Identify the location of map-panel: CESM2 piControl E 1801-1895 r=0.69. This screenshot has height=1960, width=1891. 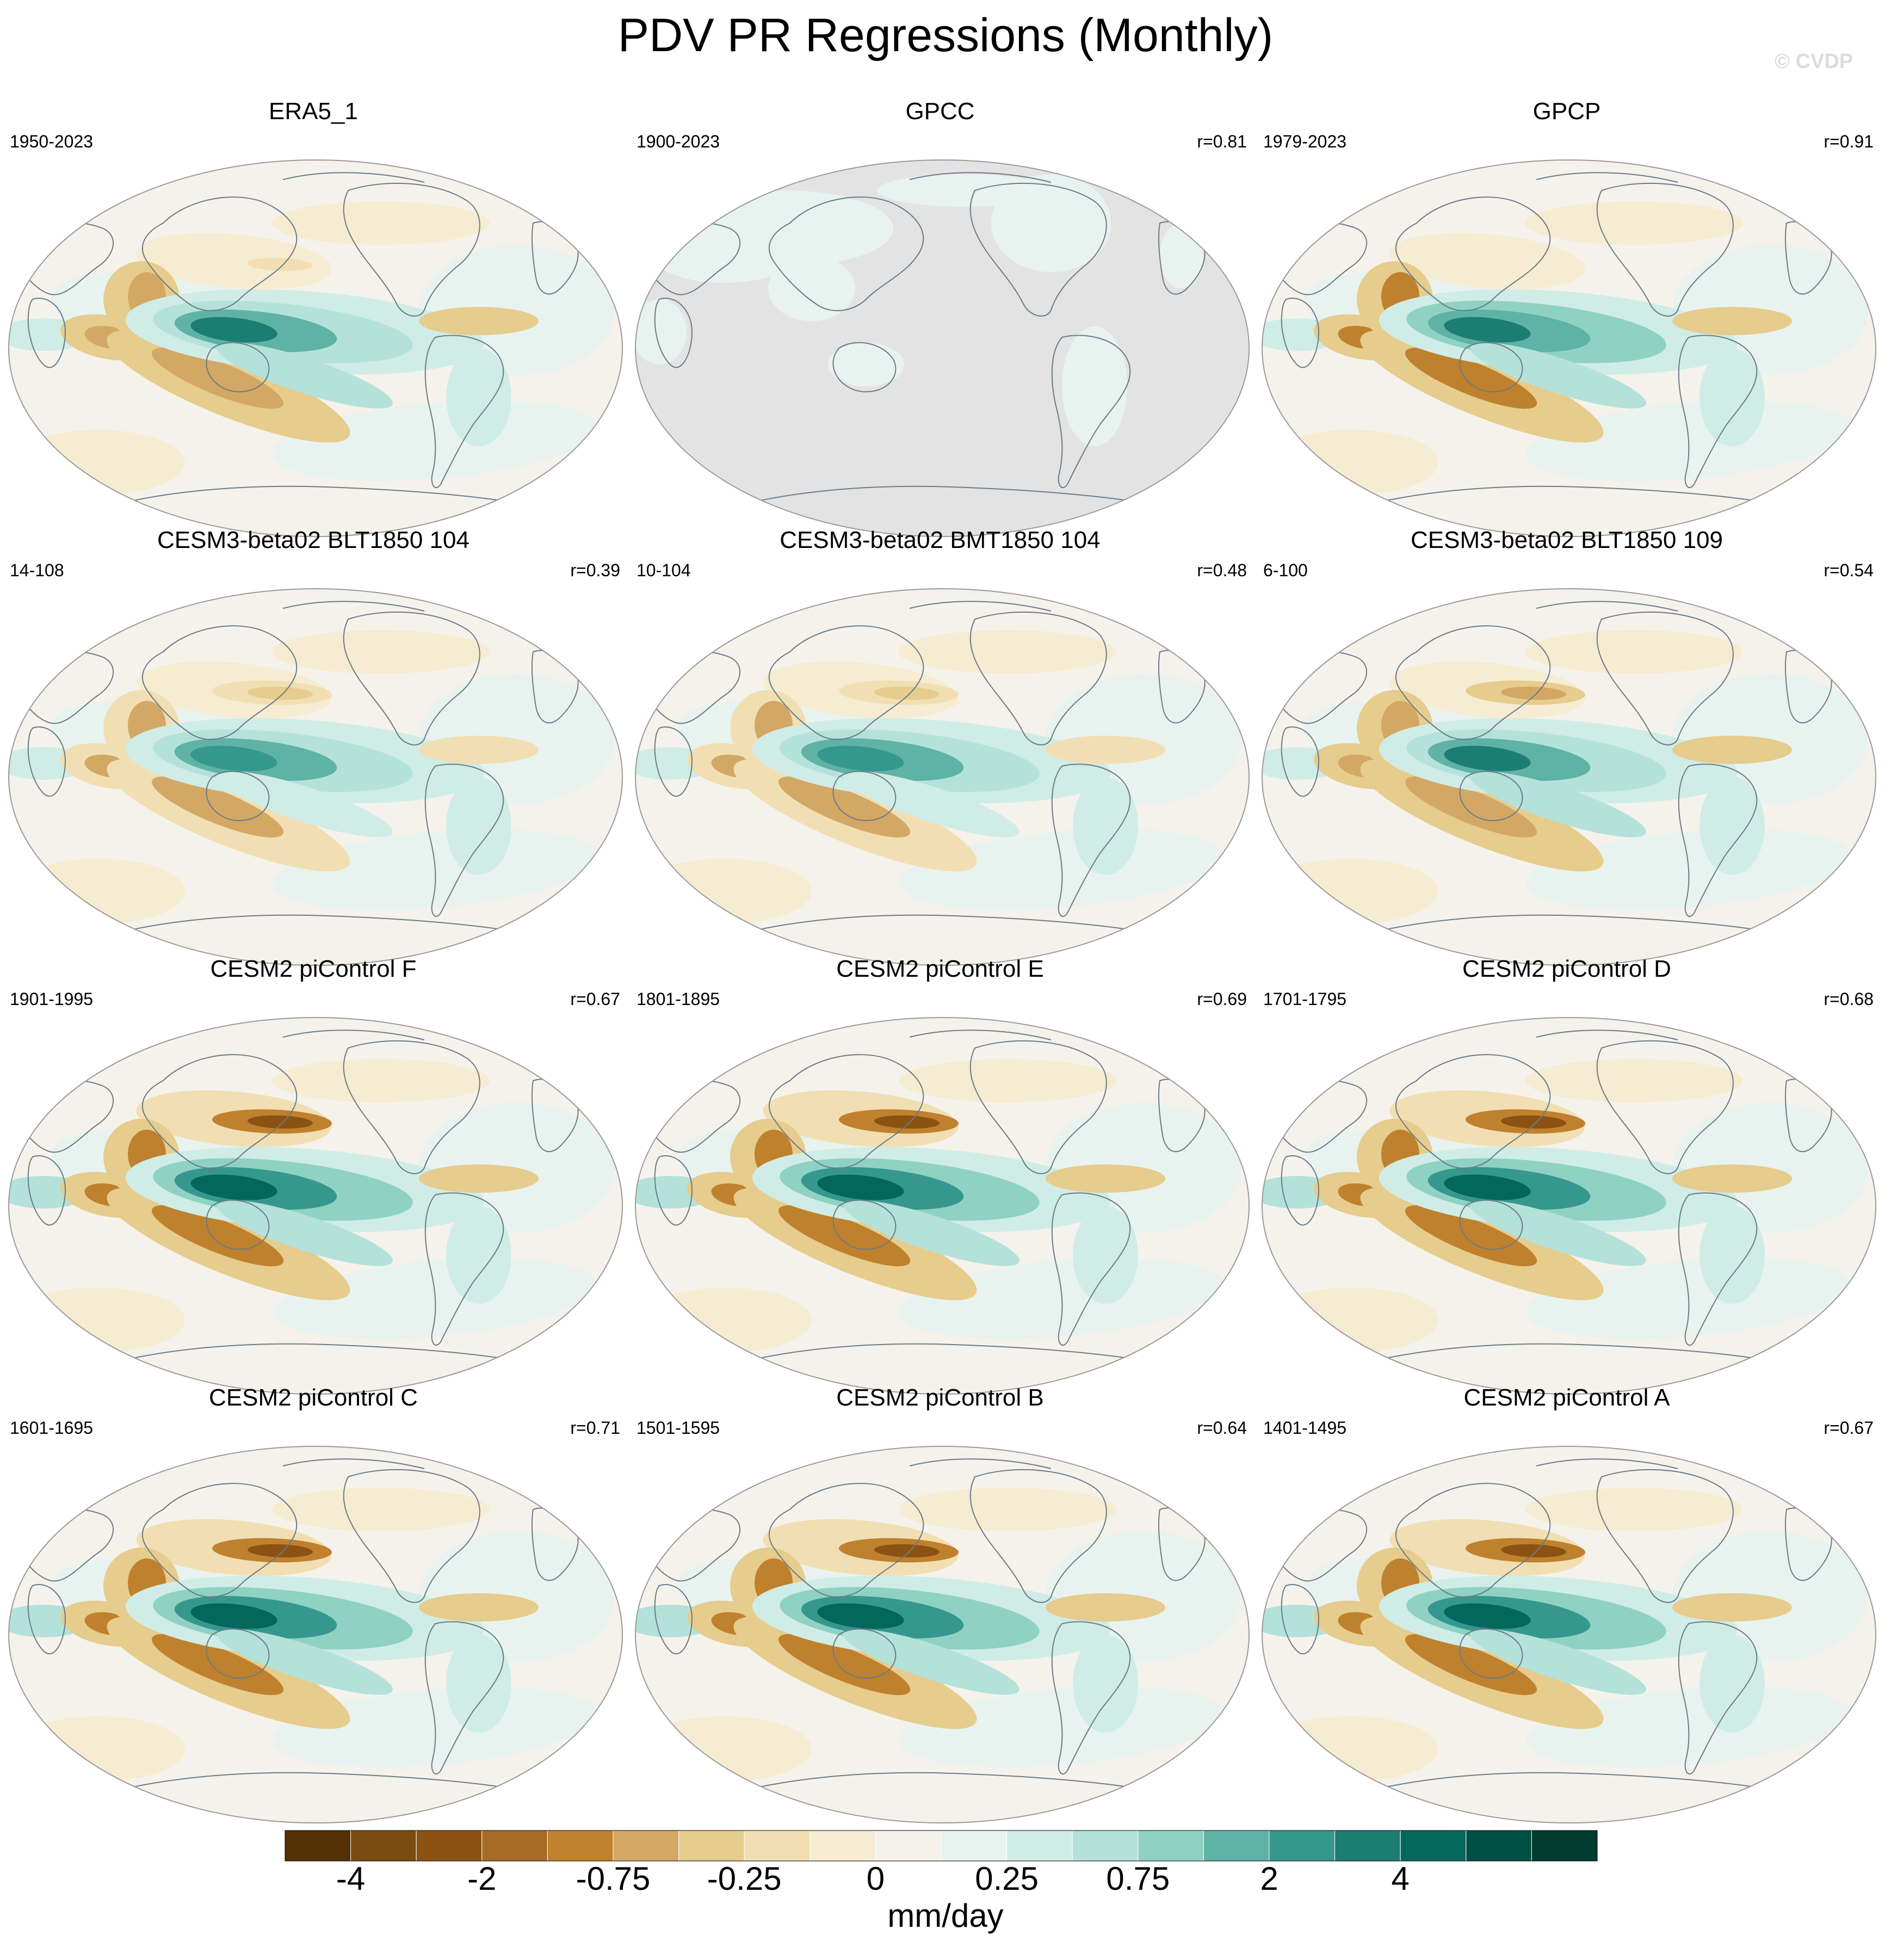
(940, 1170).